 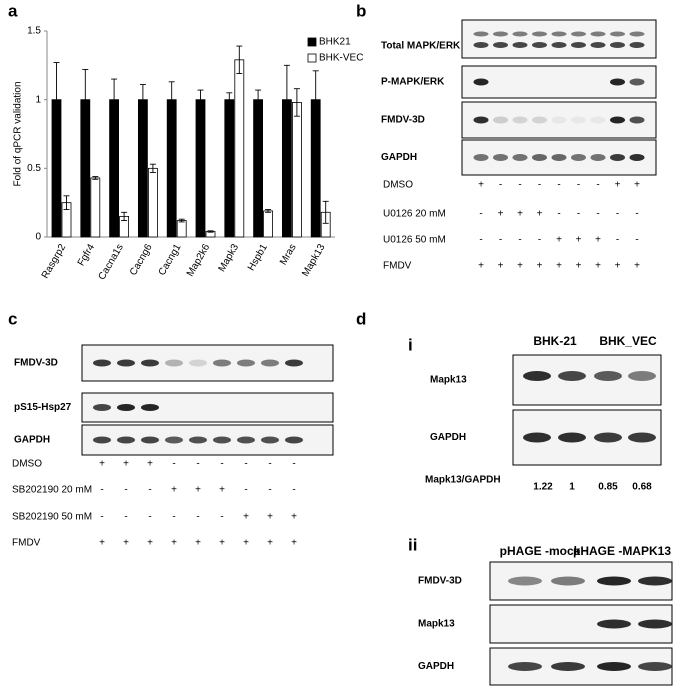 I want to click on treatment-label: FMDV, so click(x=397, y=266).